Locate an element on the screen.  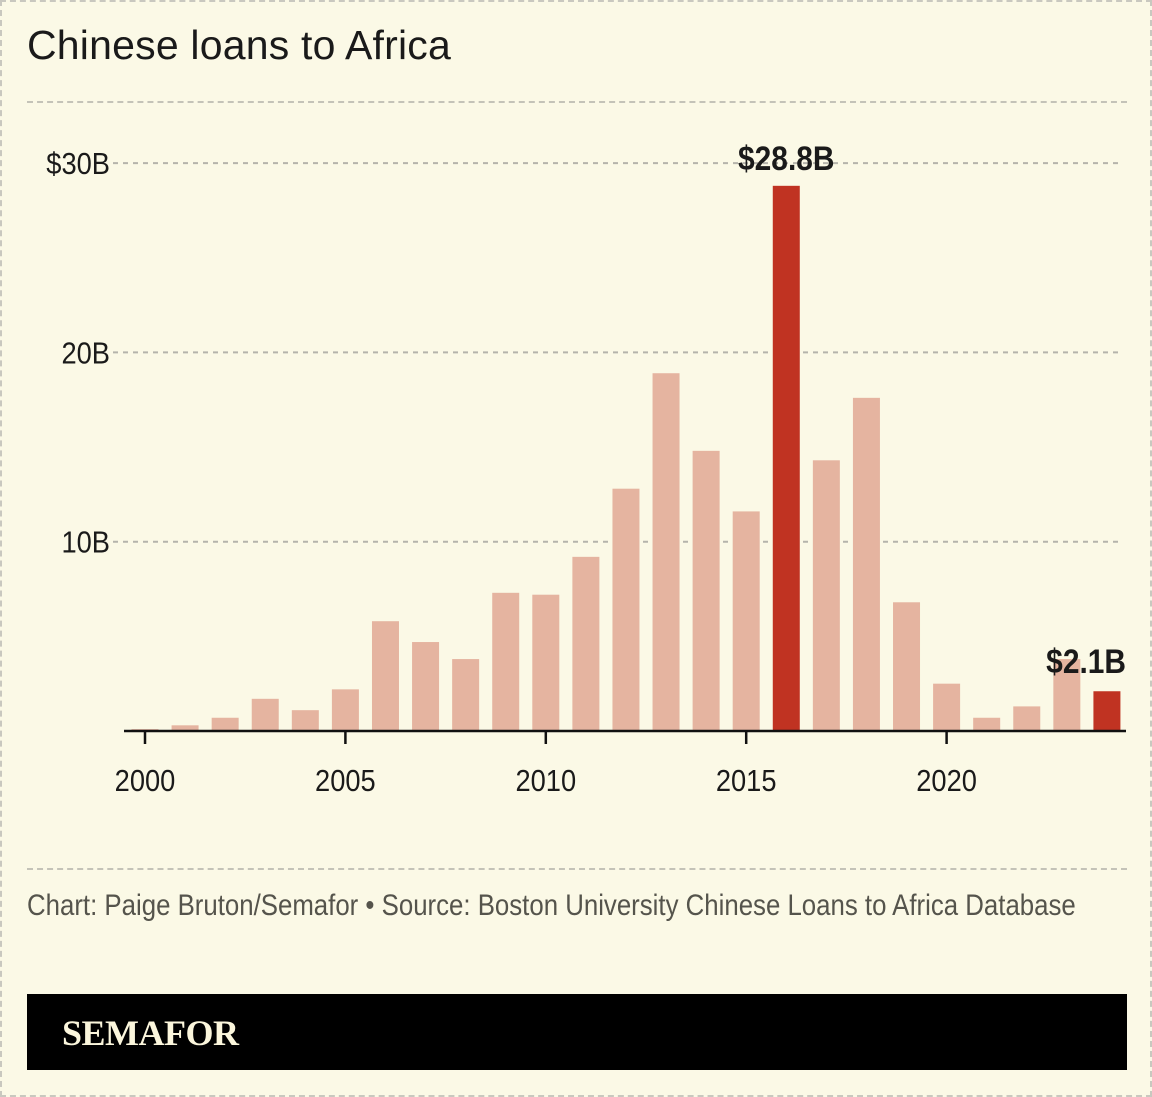
x-axis-label: 2010 is located at coordinates (545, 781).